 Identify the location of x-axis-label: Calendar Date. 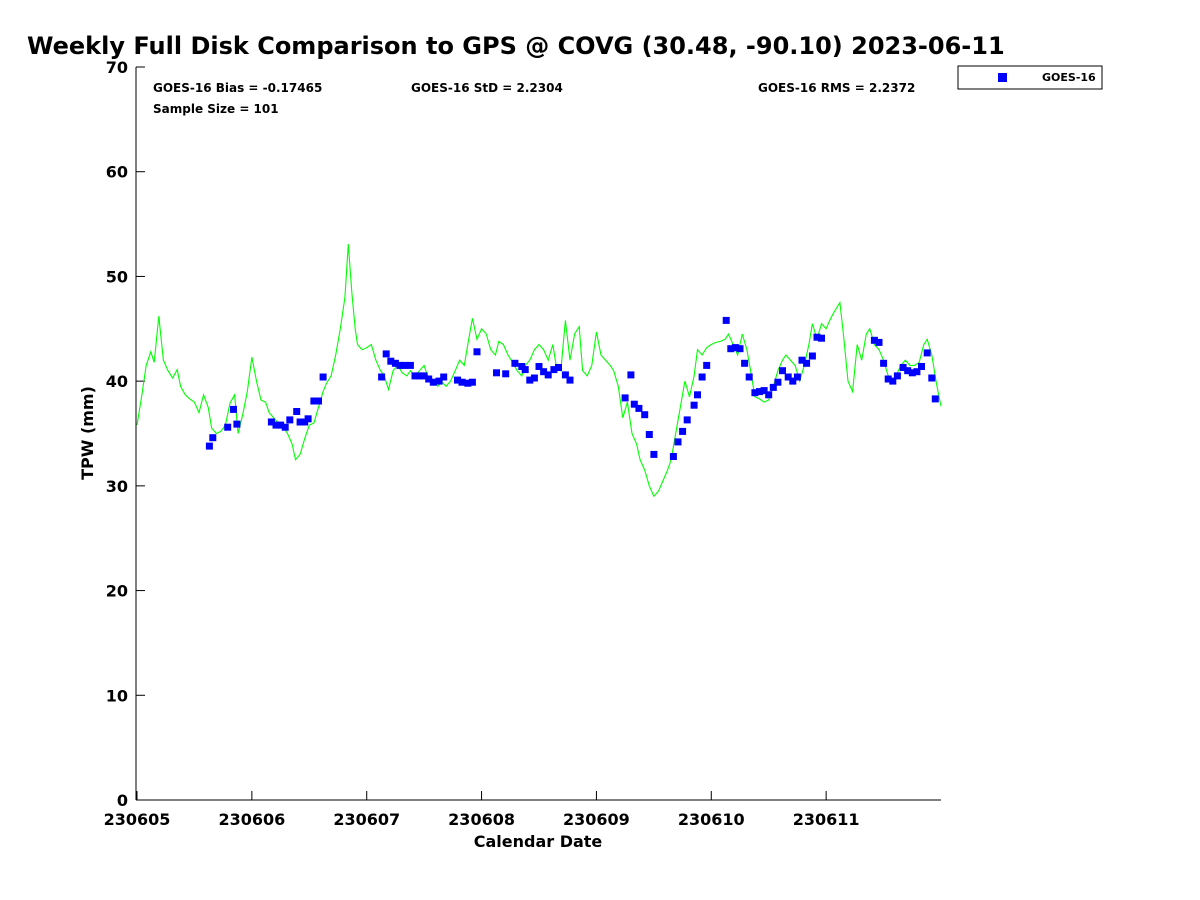
(538, 841).